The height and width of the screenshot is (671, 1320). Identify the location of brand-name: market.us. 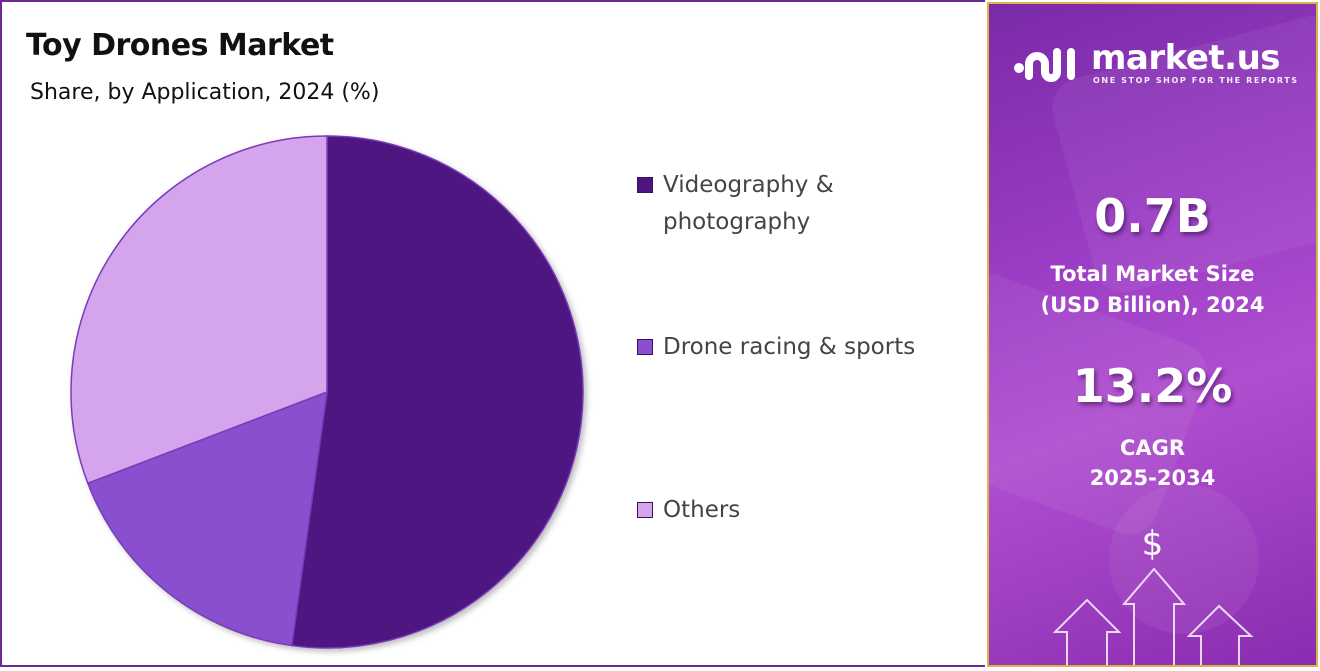
(1186, 58).